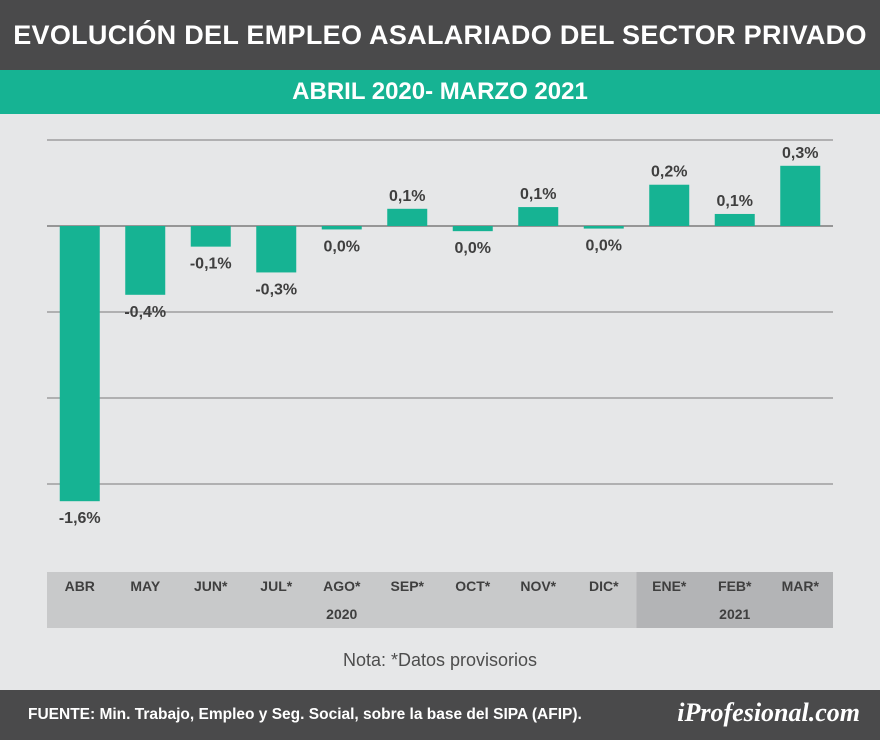 This screenshot has width=880, height=740. What do you see at coordinates (800, 153) in the screenshot?
I see `value-label: 0,3%` at bounding box center [800, 153].